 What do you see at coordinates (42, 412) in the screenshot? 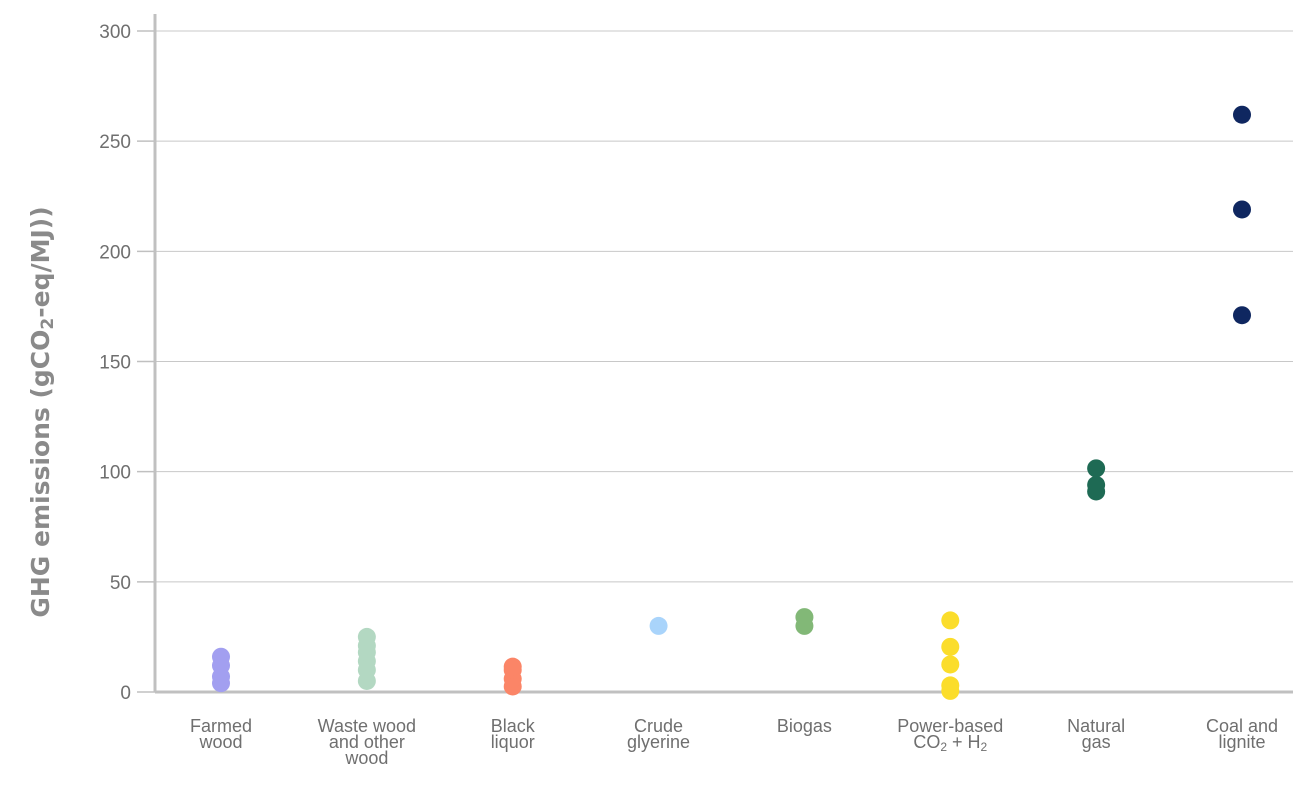
I see `y-axis-label: GHG emissions (gCO2-eq/MJ))` at bounding box center [42, 412].